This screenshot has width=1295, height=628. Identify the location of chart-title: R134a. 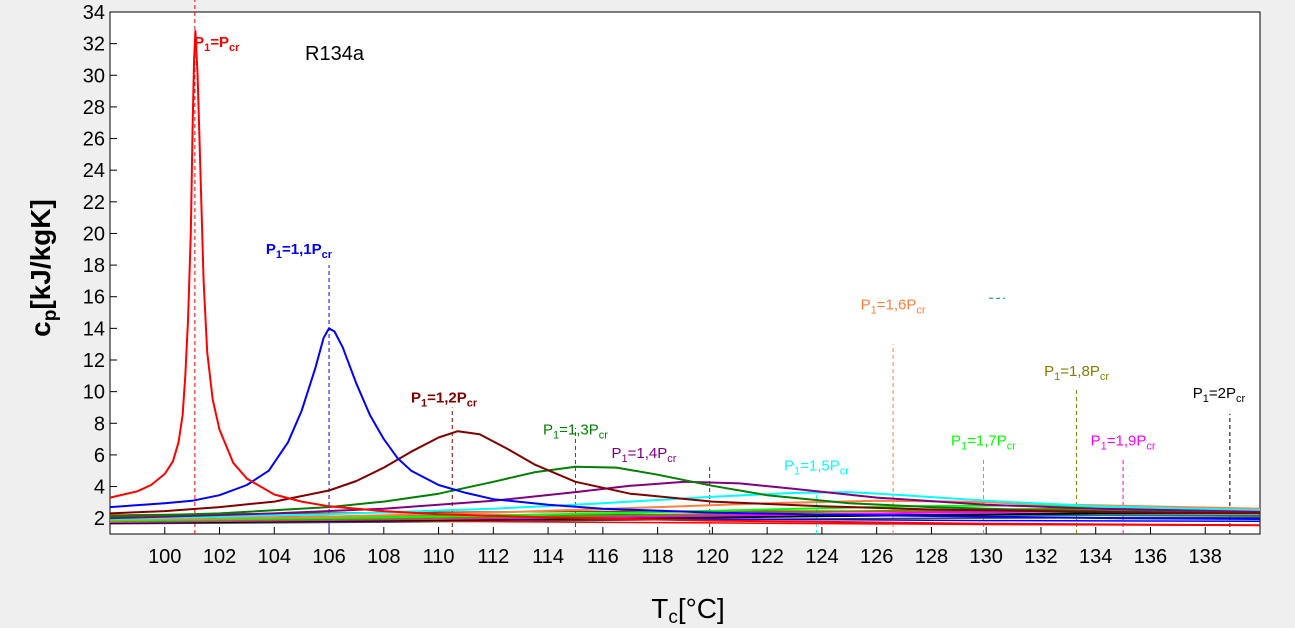
(335, 54).